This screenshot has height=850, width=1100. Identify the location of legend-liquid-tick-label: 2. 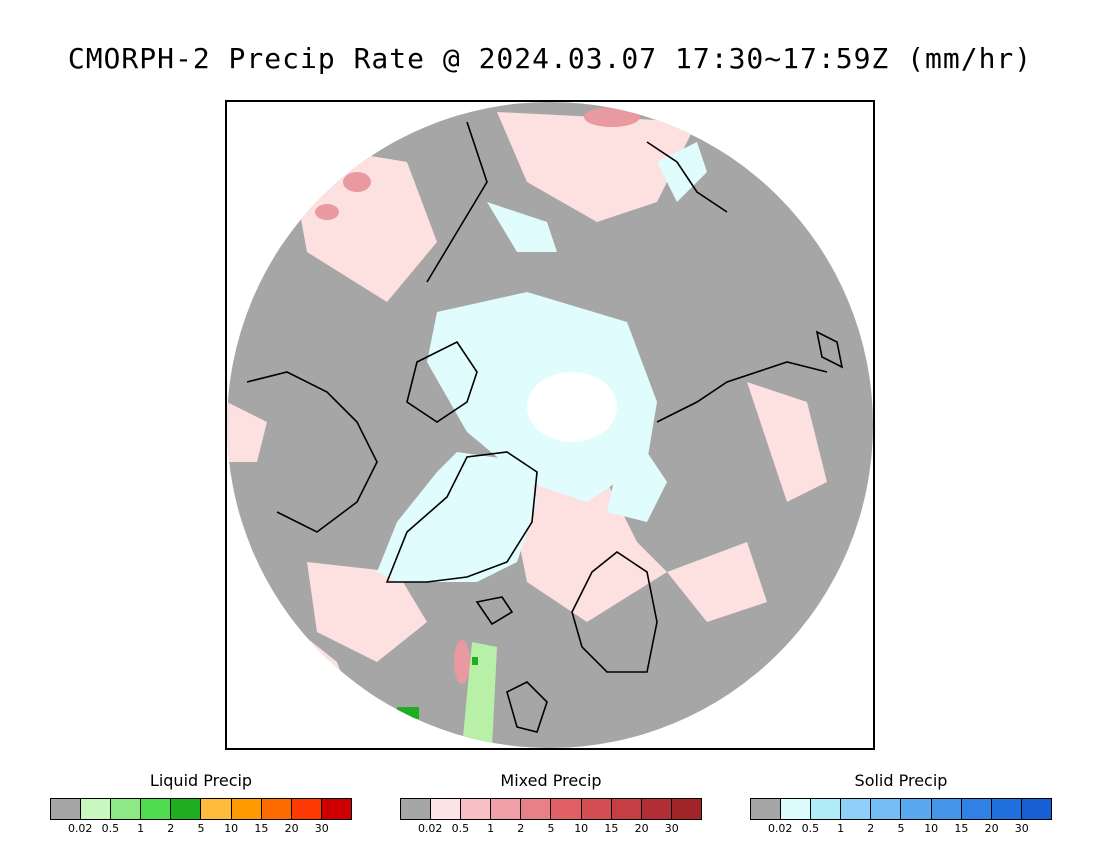
(171, 828).